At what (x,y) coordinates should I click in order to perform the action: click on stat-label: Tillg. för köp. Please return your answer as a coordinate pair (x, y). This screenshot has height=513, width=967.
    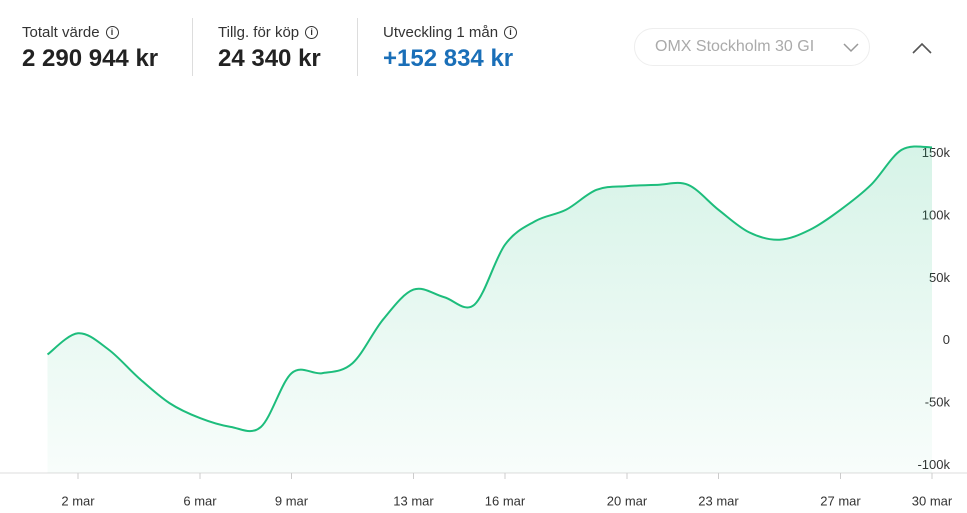
    Looking at the image, I should click on (259, 32).